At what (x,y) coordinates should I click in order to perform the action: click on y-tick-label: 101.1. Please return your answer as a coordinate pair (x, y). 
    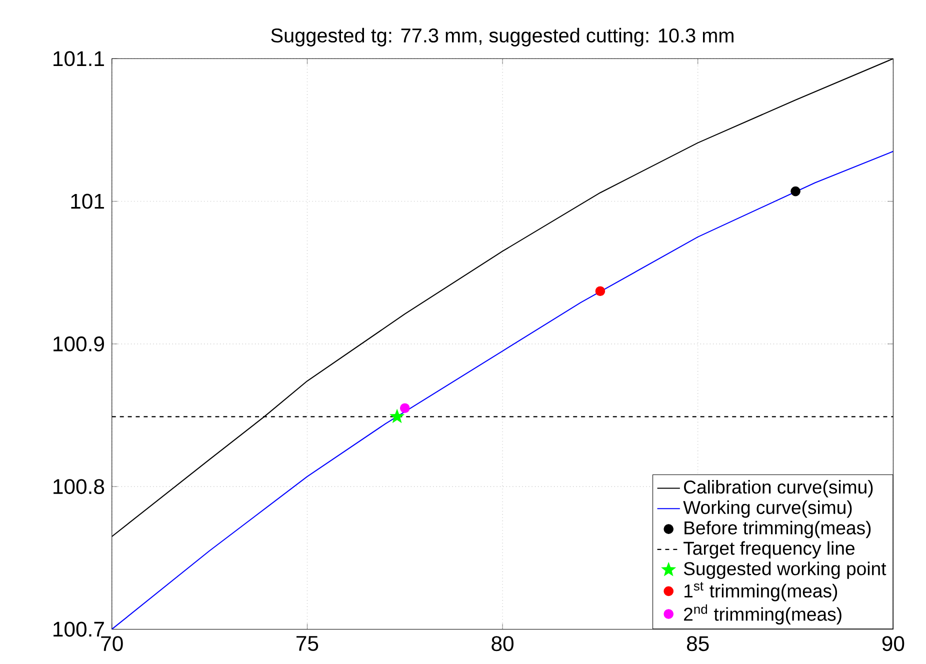
    Looking at the image, I should click on (79, 58).